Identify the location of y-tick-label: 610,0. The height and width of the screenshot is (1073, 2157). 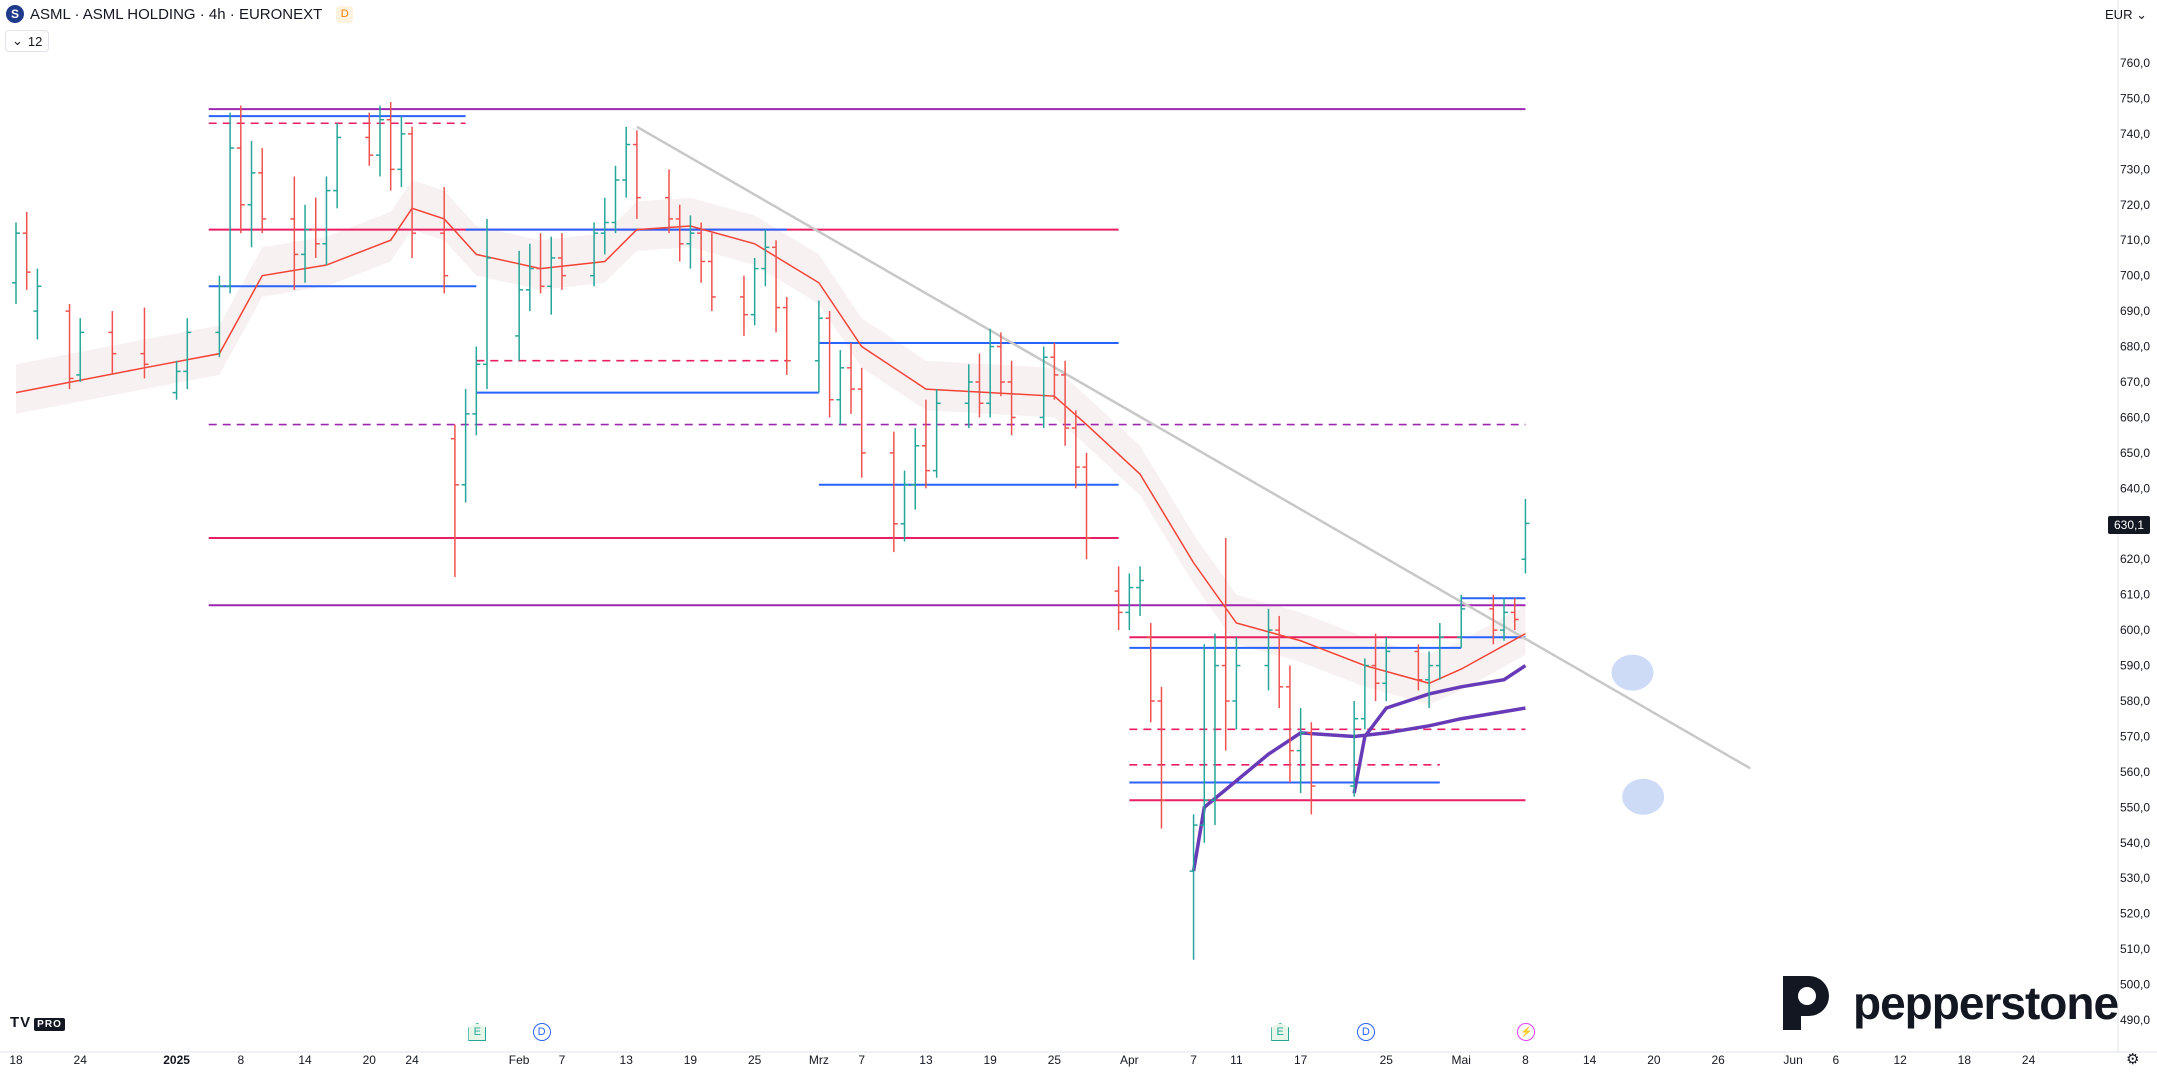
(2135, 595).